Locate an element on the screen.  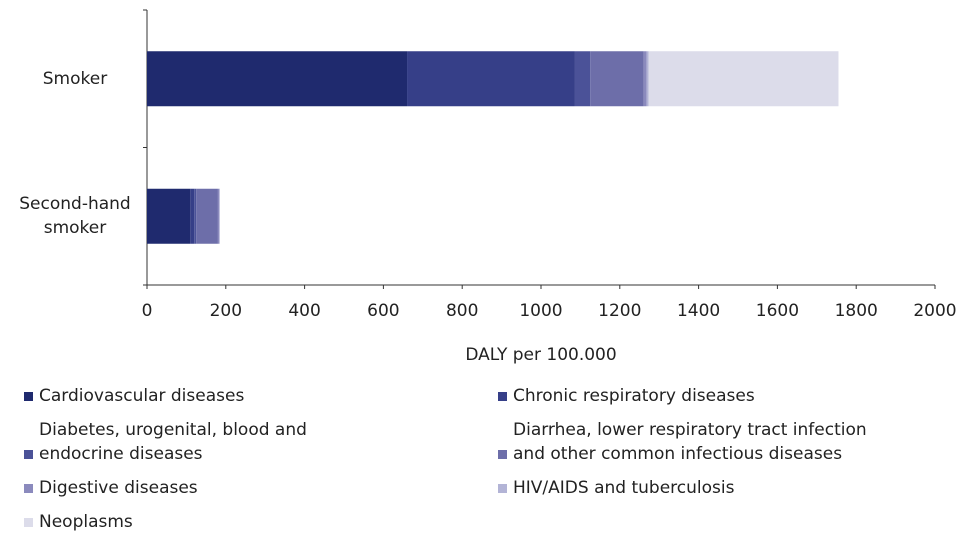
legend-item: Digestive diseases is located at coordinates (169, 488).